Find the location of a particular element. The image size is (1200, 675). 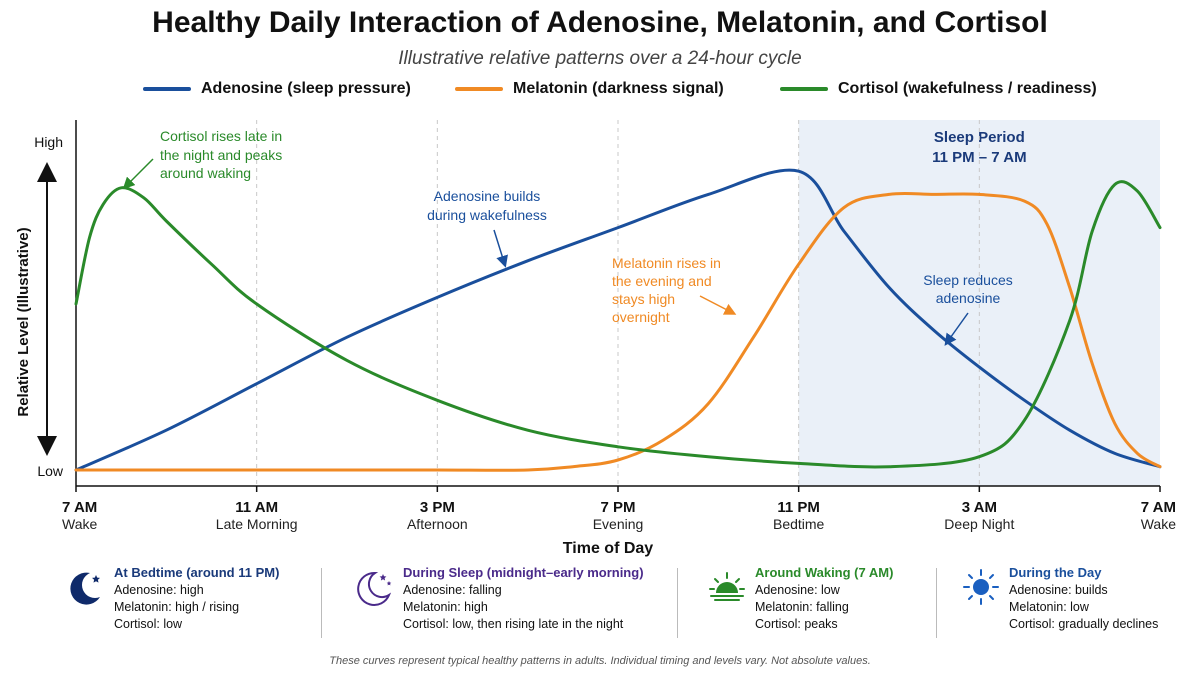

legend-label-cortisol: Cortisol (wakefulness / readiness) is located at coordinates (967, 88).